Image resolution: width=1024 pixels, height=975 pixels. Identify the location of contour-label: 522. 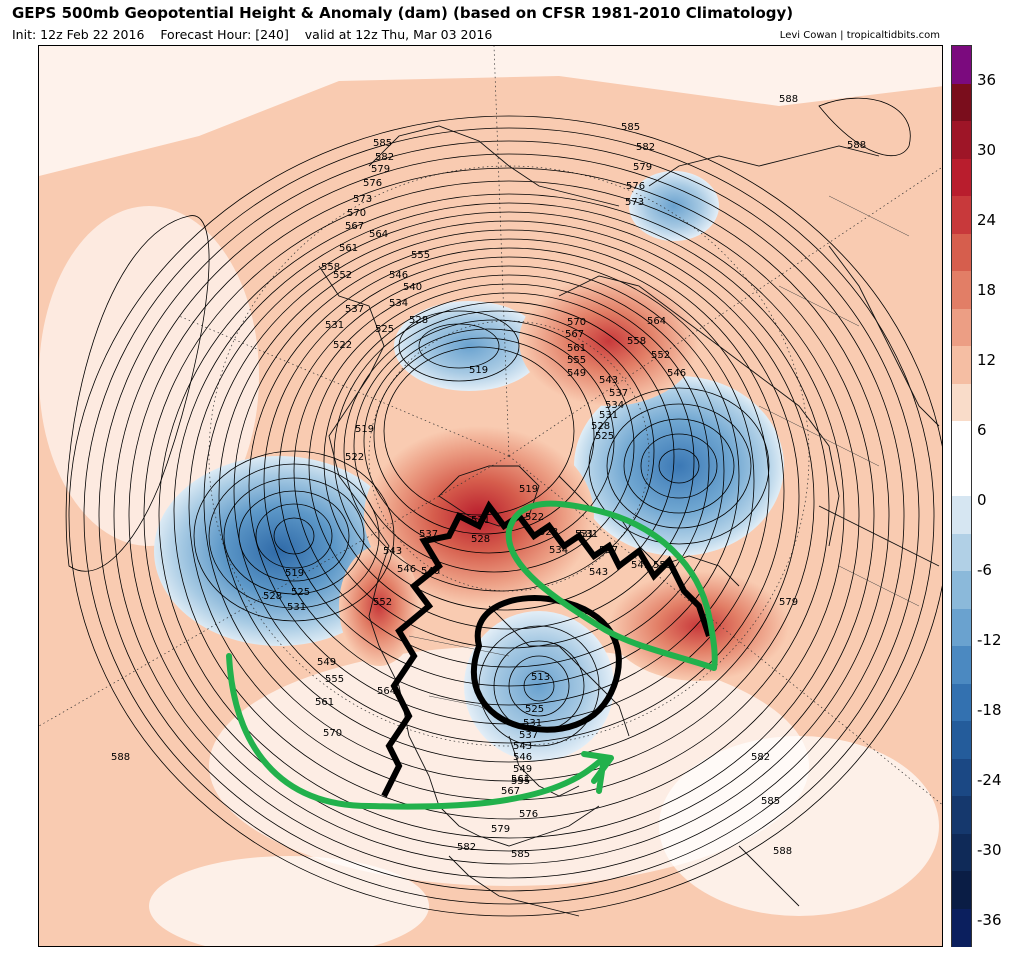
(342, 345).